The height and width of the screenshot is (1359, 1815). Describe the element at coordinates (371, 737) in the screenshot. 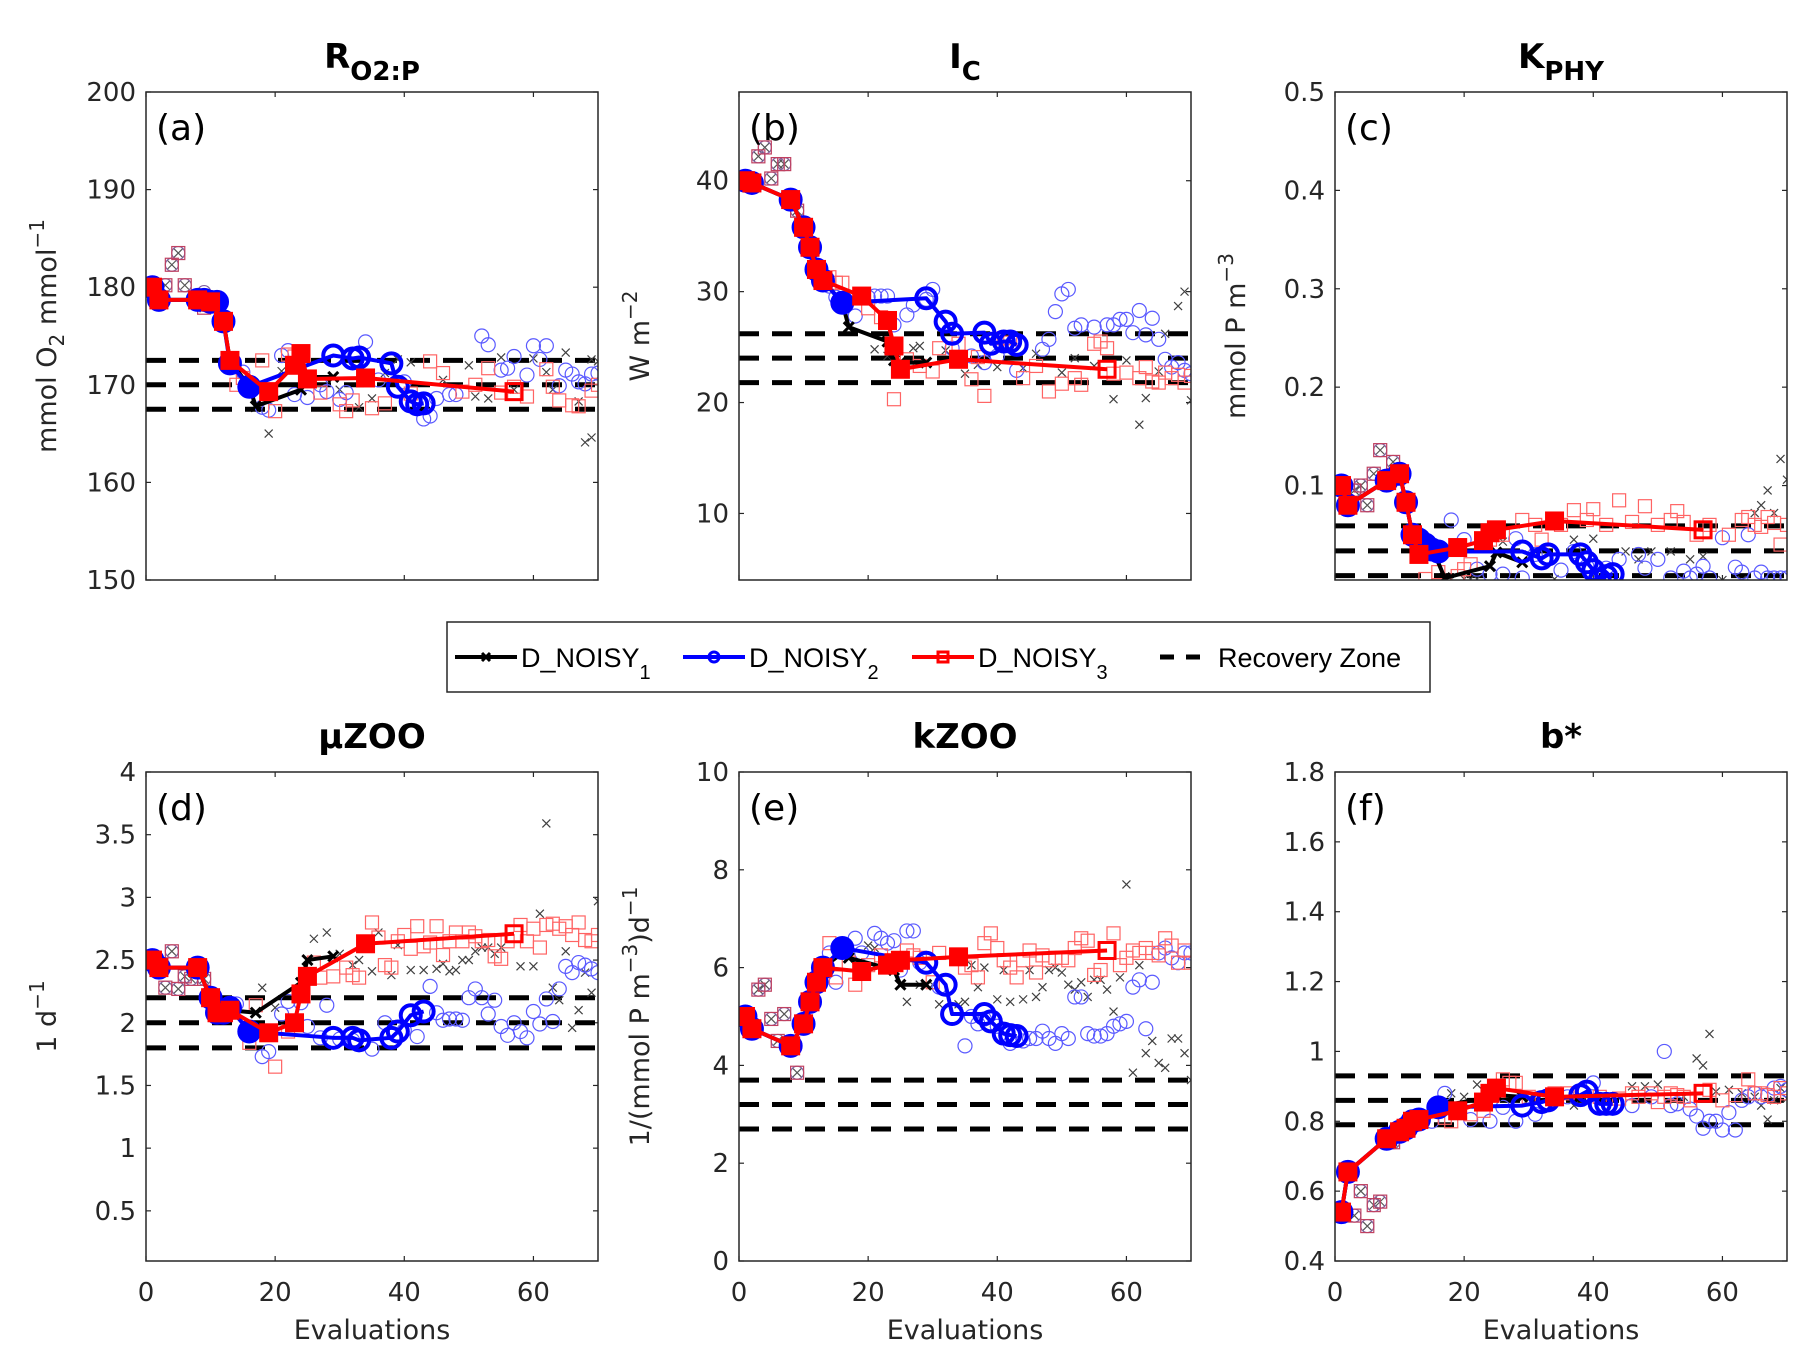

I see `panel-title: μZOO` at that location.